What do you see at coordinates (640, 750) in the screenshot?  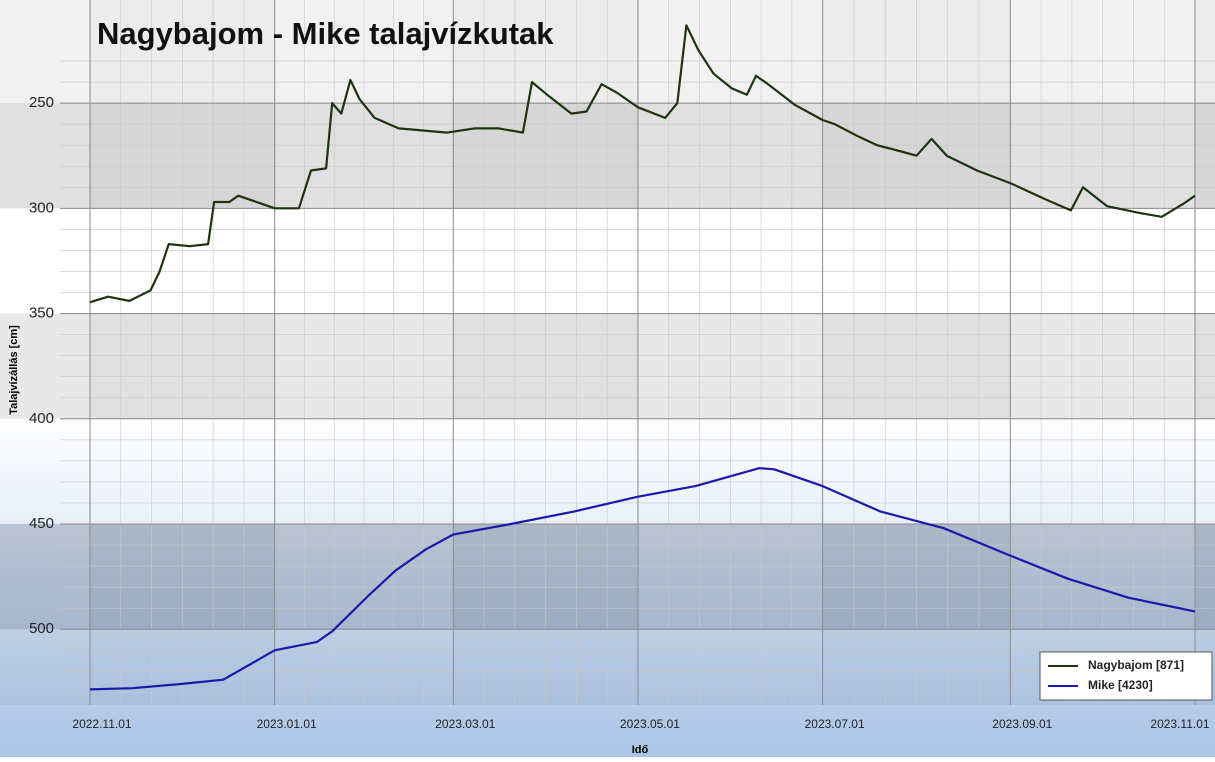 I see `x-axis-label: Idő` at bounding box center [640, 750].